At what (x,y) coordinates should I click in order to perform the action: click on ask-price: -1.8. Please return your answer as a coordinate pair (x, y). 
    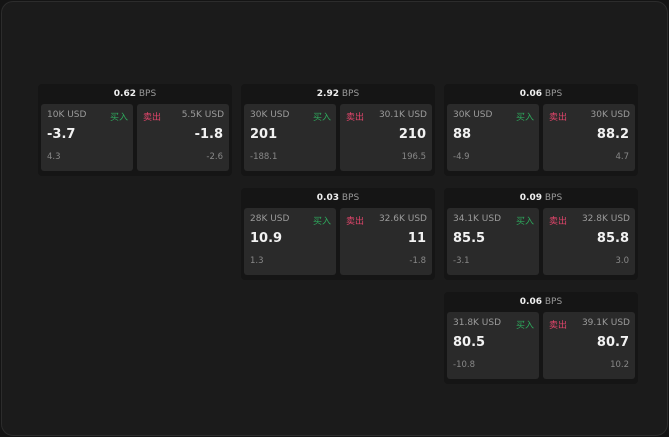
    Looking at the image, I should click on (208, 134).